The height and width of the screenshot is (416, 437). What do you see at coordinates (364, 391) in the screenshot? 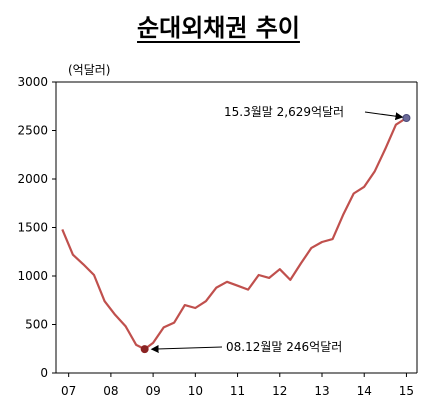
I see `x-tick-label: 14` at bounding box center [364, 391].